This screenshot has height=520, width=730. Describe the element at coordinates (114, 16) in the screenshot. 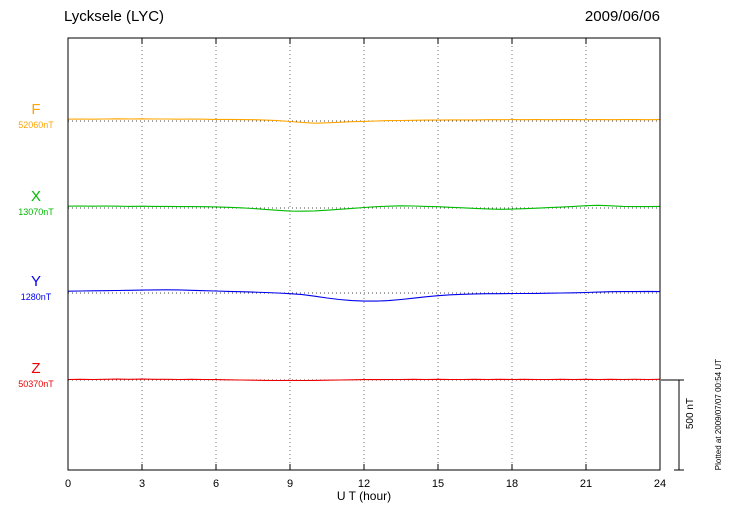

I see `station-title: Lycksele (LYC)` at that location.